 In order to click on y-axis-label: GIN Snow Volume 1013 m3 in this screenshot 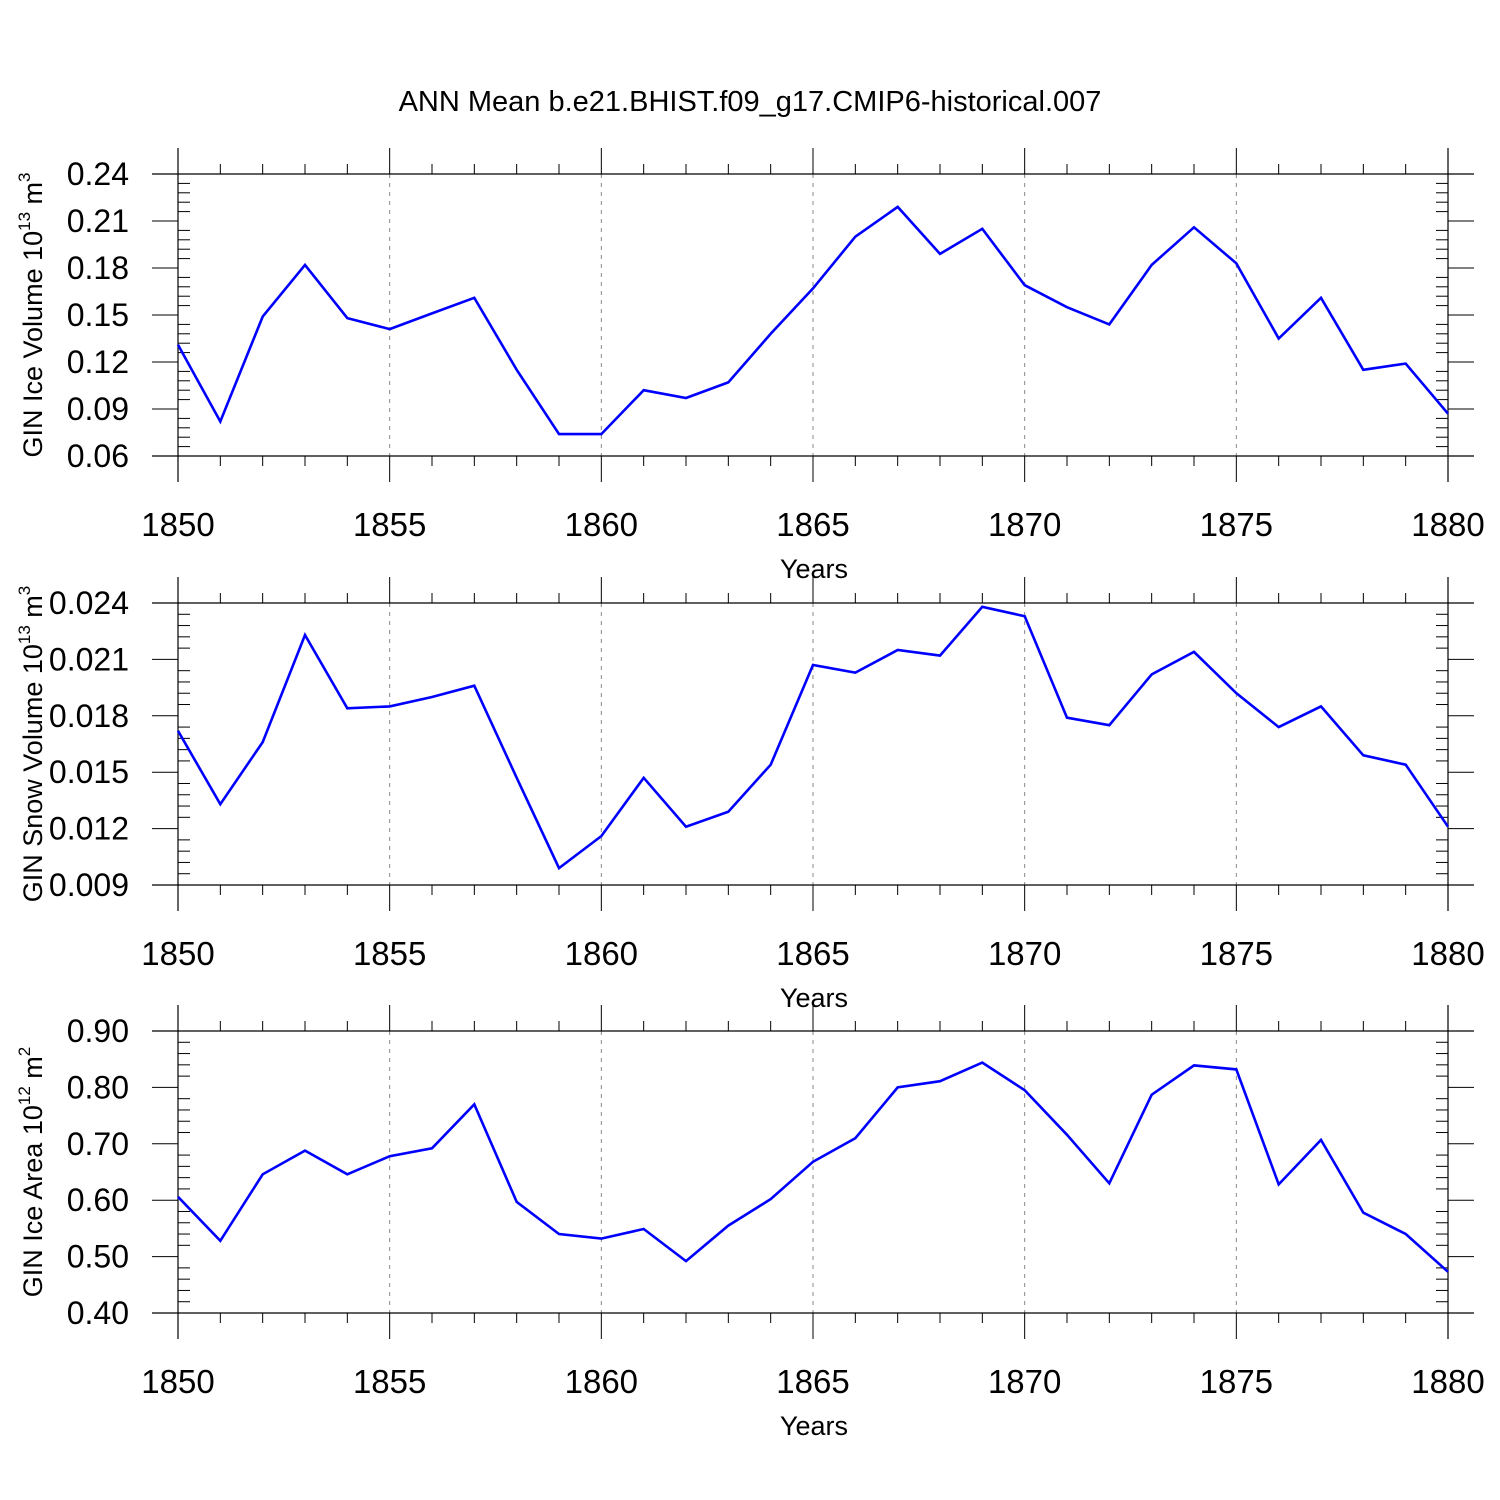, I will do `click(31, 744)`.